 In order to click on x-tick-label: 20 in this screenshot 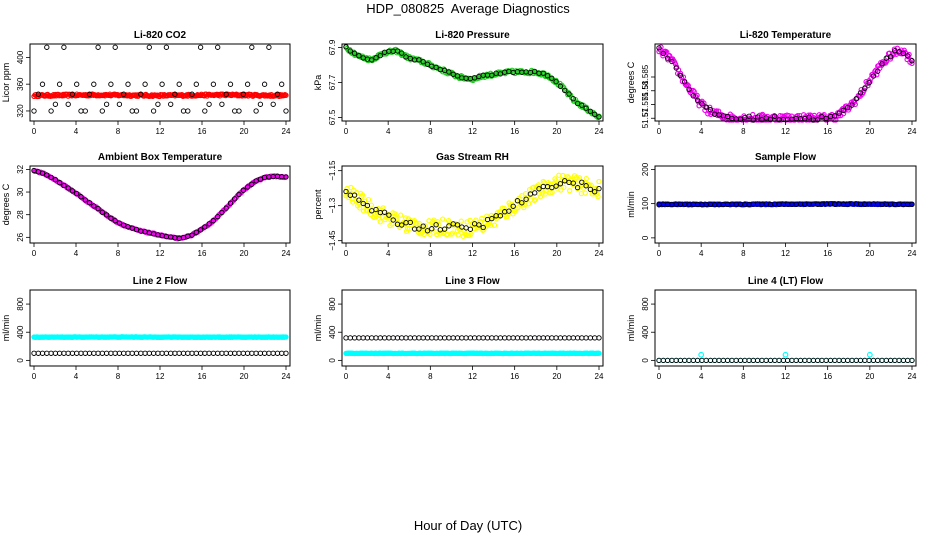, I will do `click(244, 253)`.